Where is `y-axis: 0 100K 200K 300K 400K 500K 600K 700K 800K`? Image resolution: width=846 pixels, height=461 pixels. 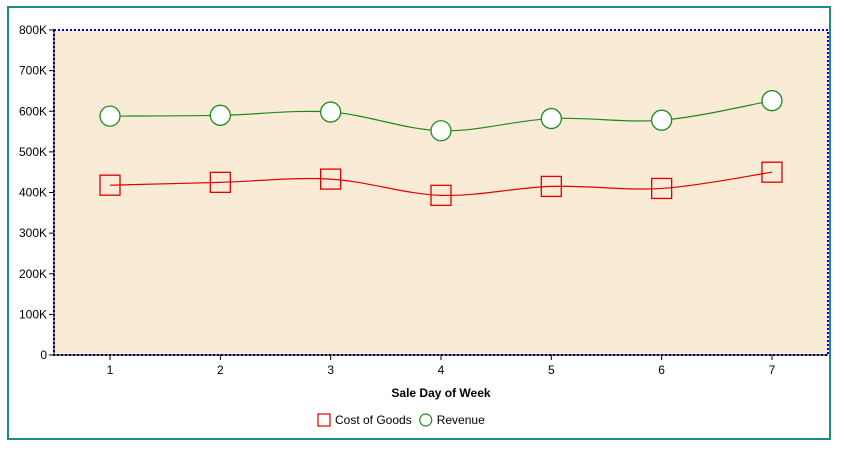
y-axis: 0 100K 200K 300K 400K 500K 600K 700K 800K is located at coordinates (37, 192).